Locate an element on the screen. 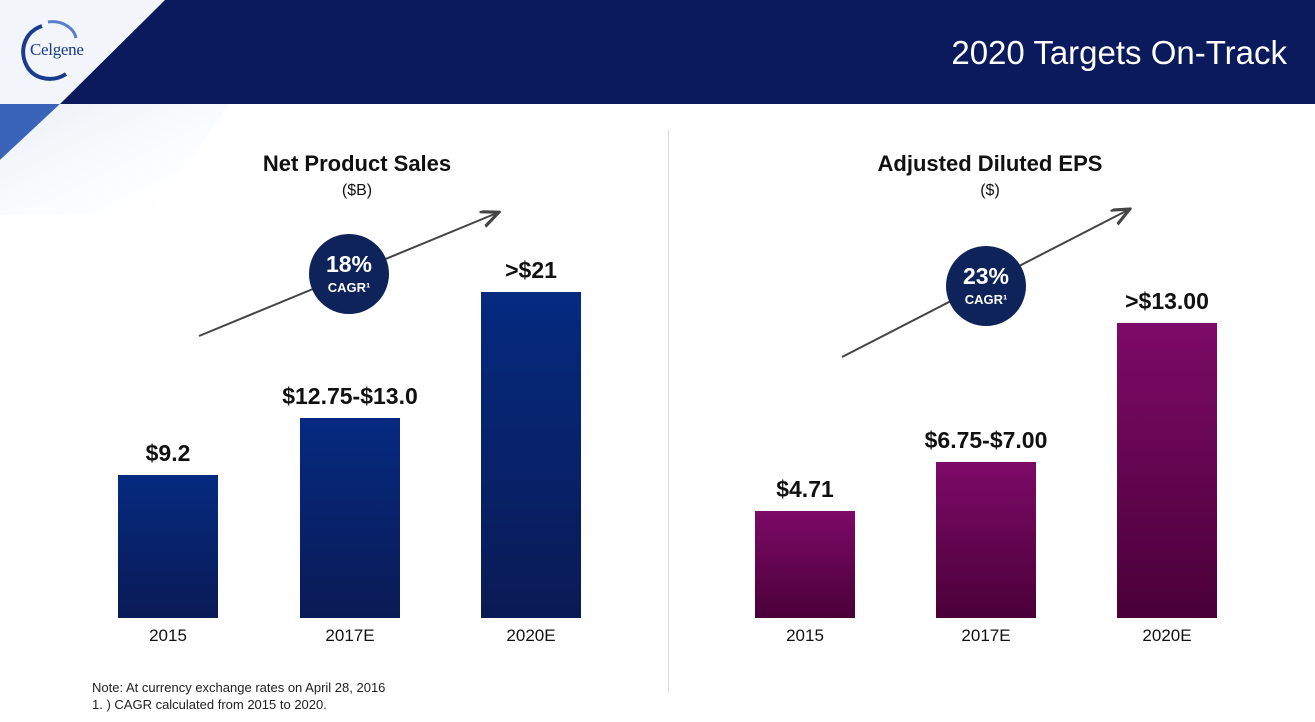  eps-category-label-2015: 2015 is located at coordinates (805, 635).